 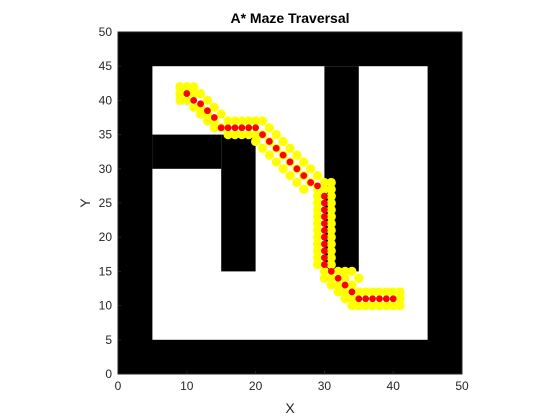 What do you see at coordinates (106, 306) in the screenshot?
I see `y-tick-label: 10` at bounding box center [106, 306].